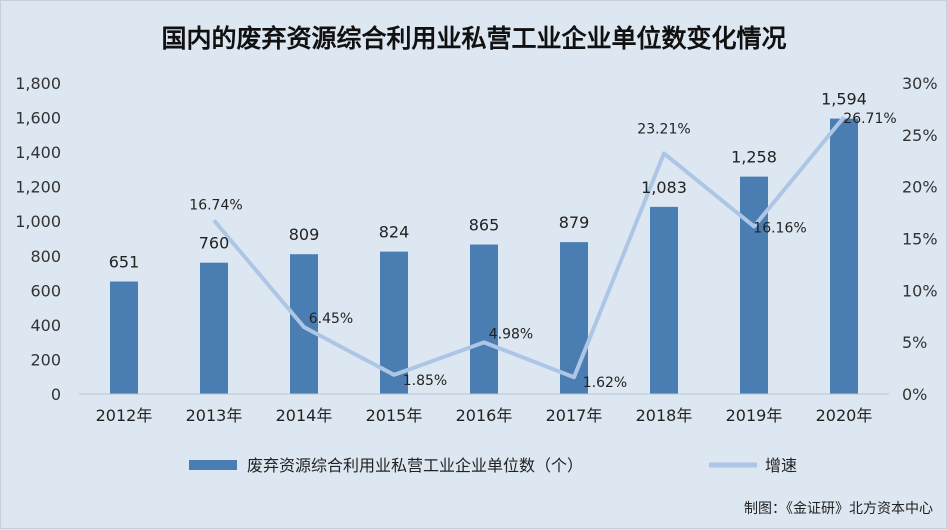 The width and height of the screenshot is (947, 530). I want to click on y-right-tick-label: 30%, so click(920, 83).